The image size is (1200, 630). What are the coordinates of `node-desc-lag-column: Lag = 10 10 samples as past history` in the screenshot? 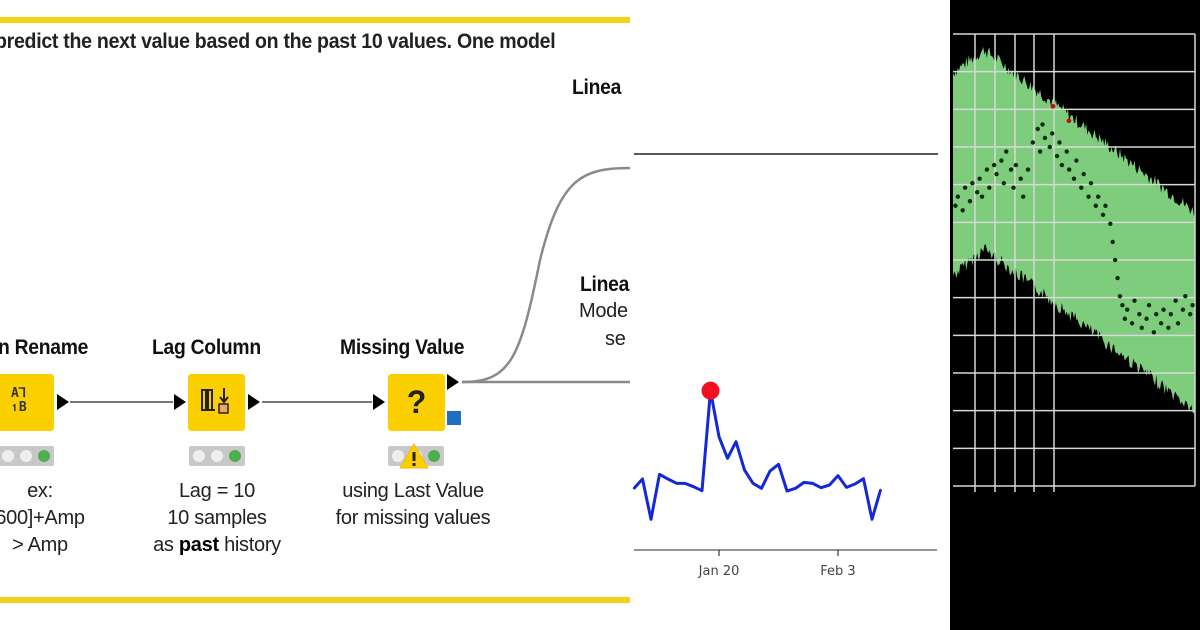 It's located at (217, 518).